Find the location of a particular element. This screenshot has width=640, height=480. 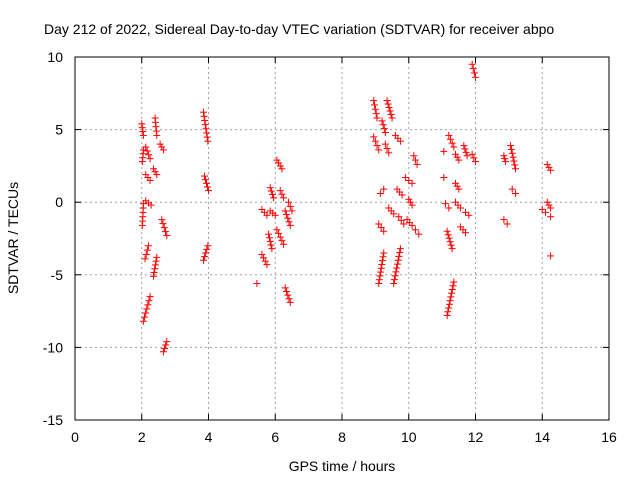

x-tick-label: 8 is located at coordinates (342, 437).